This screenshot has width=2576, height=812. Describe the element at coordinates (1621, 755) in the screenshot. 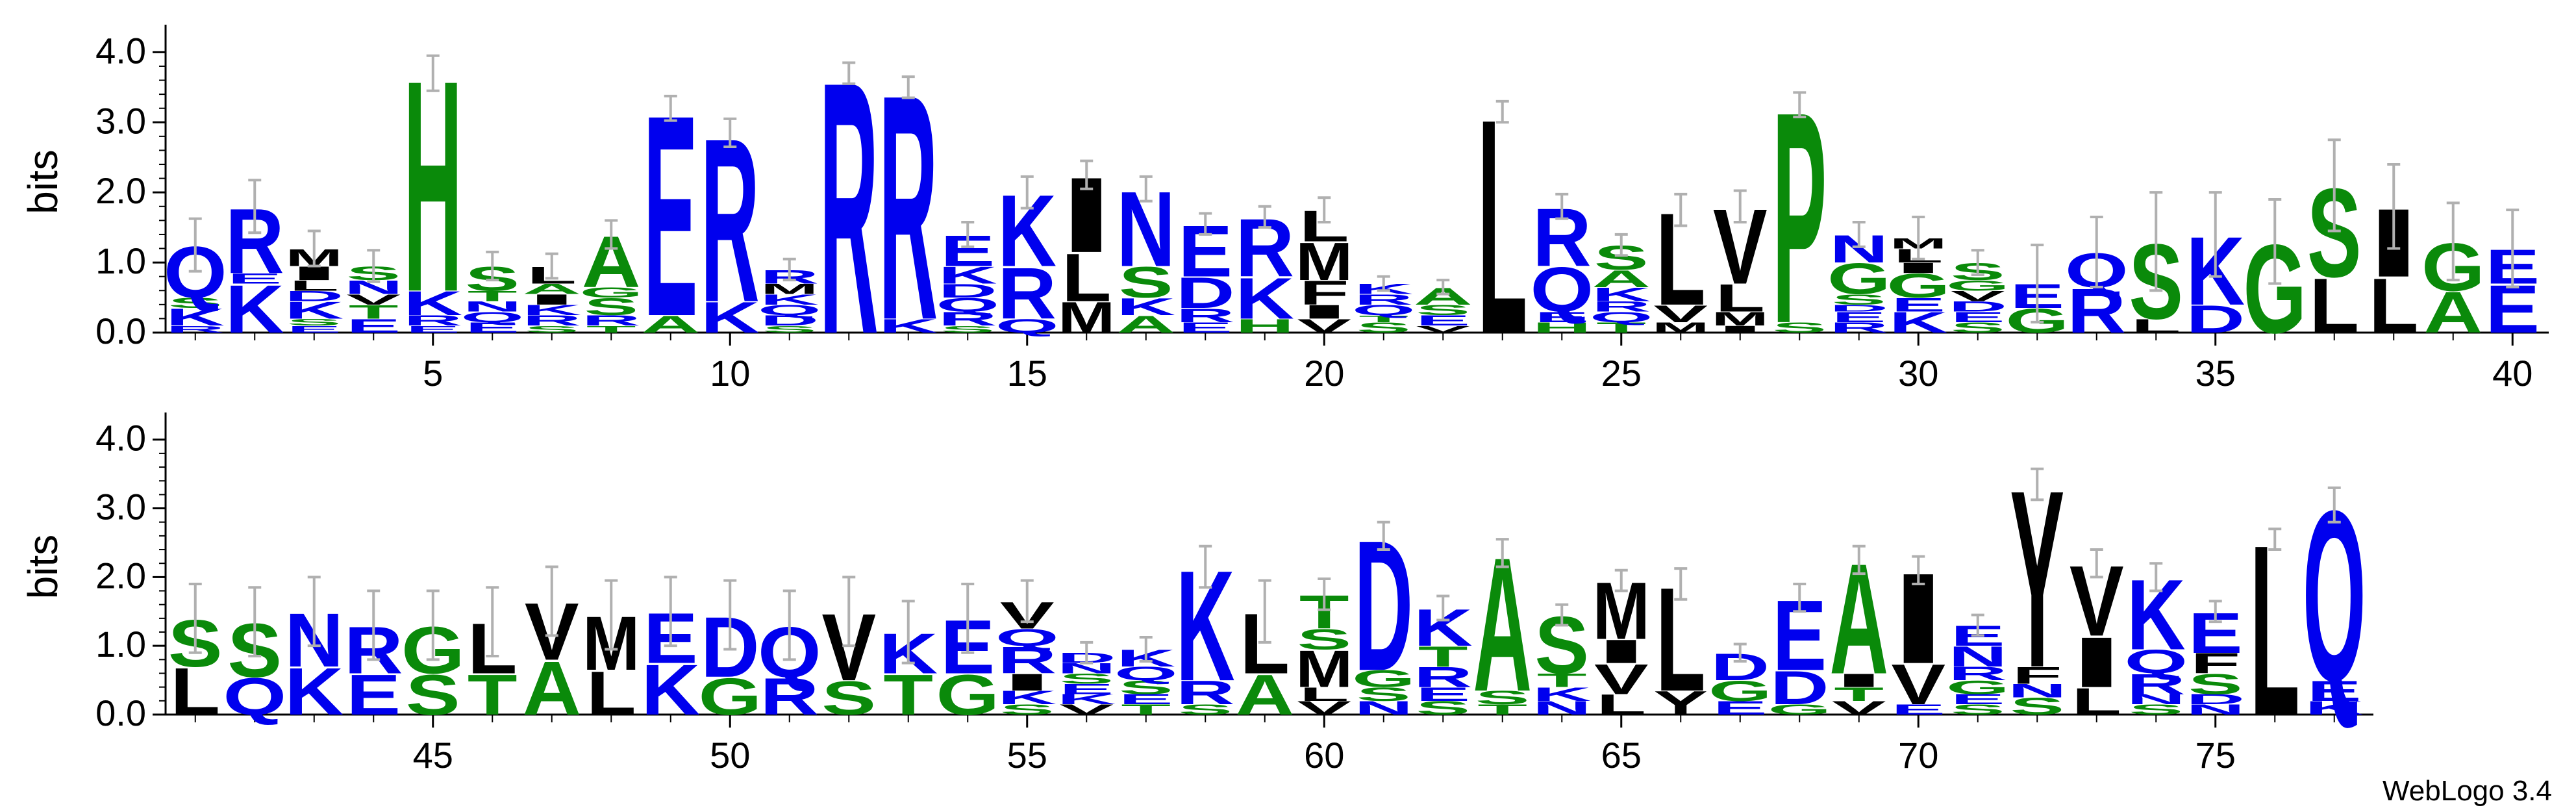

I see `x-tick-label: 65` at that location.